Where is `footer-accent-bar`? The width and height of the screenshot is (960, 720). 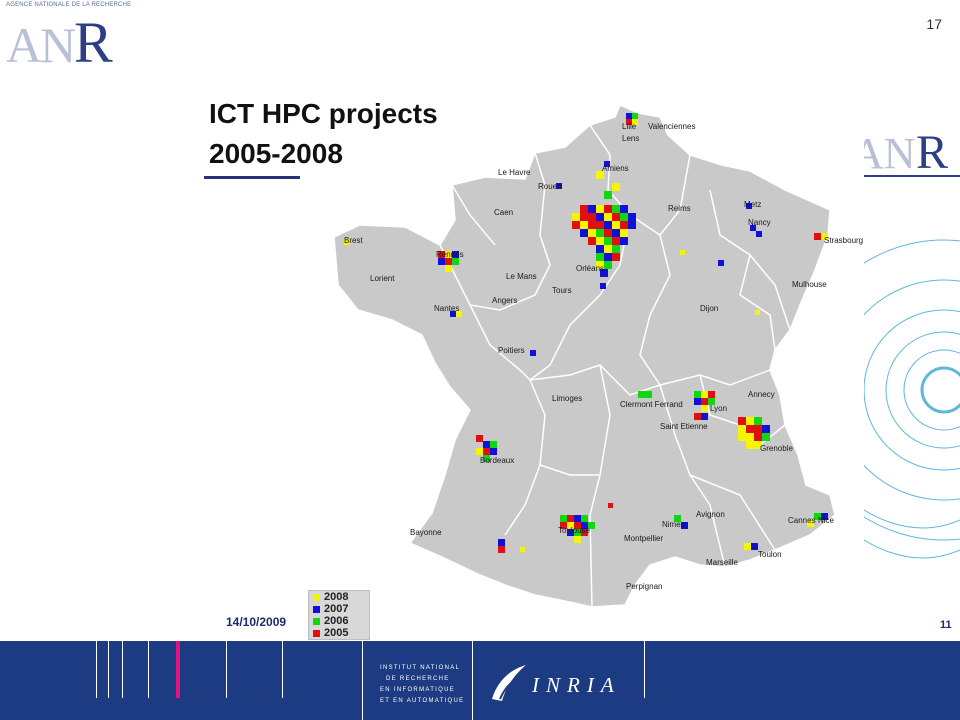
footer-accent-bar is located at coordinates (178, 669).